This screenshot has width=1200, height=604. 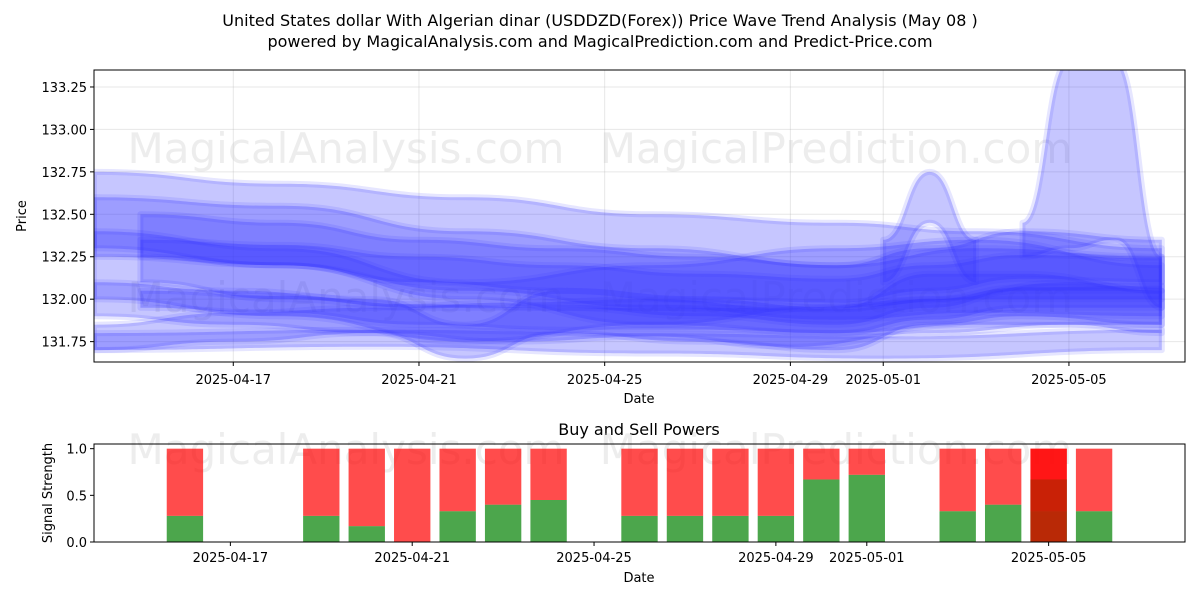 I want to click on price-x-tick-label: 2025-04-21, so click(x=419, y=380).